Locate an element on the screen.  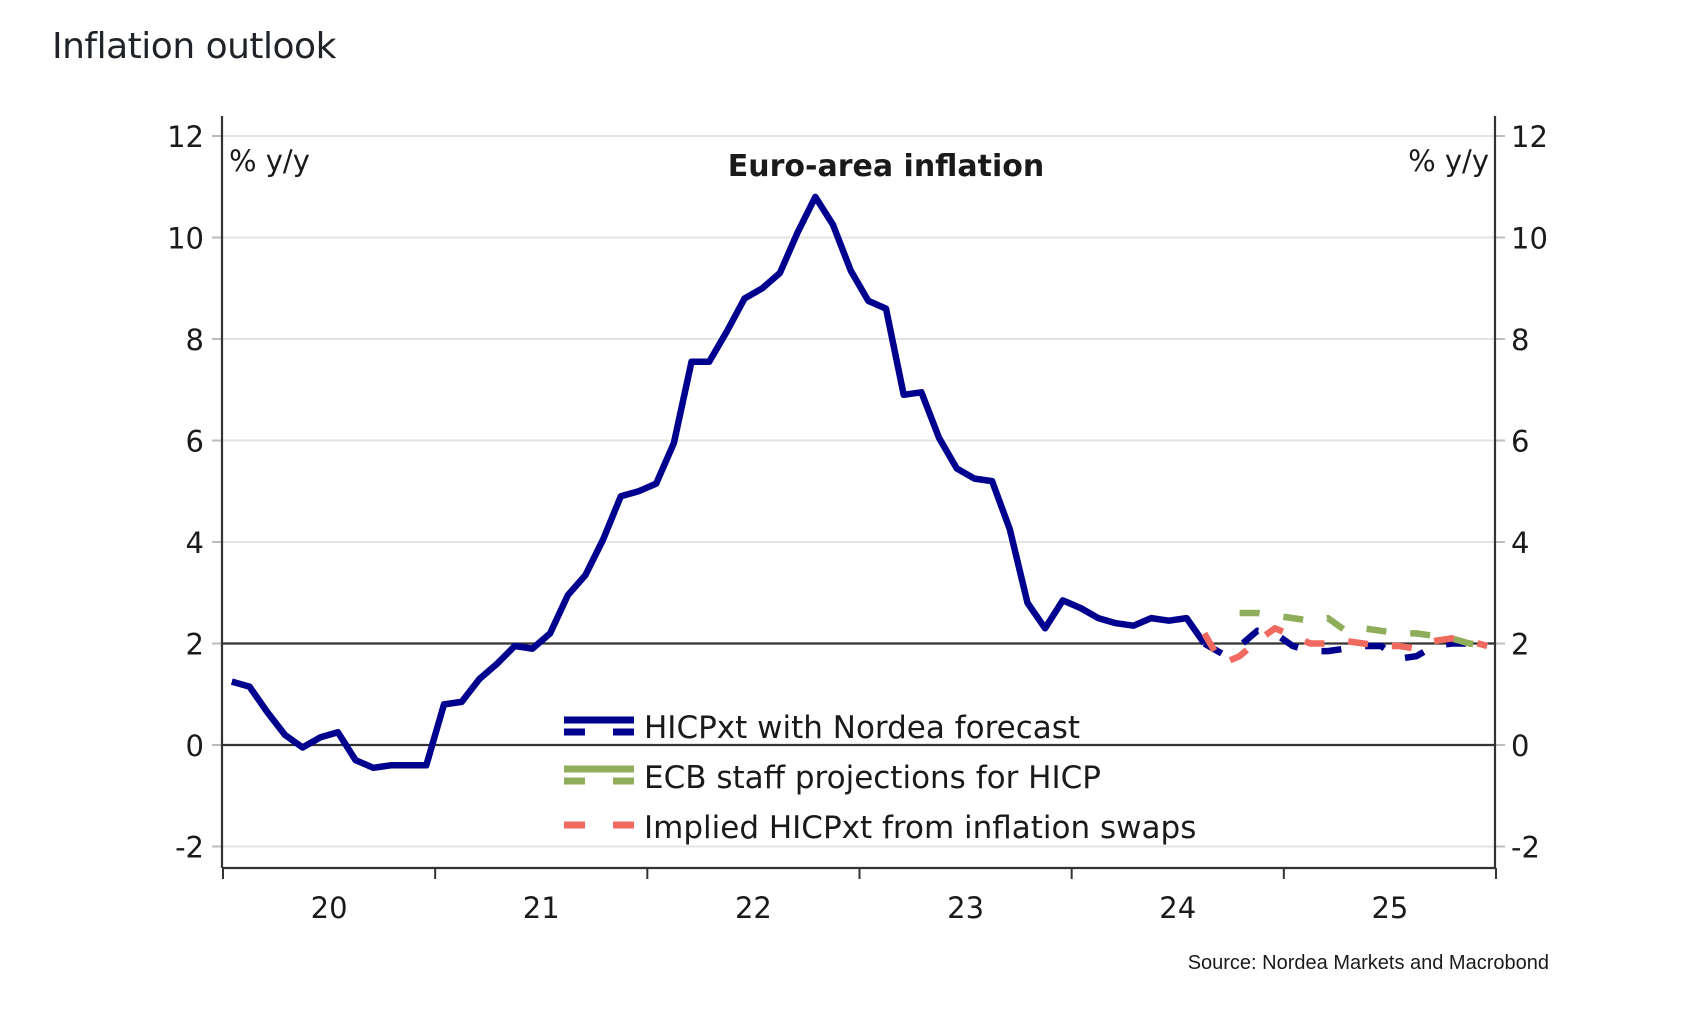
legend-item-hicpxt: HICPxt with Nordea forecast is located at coordinates (822, 728).